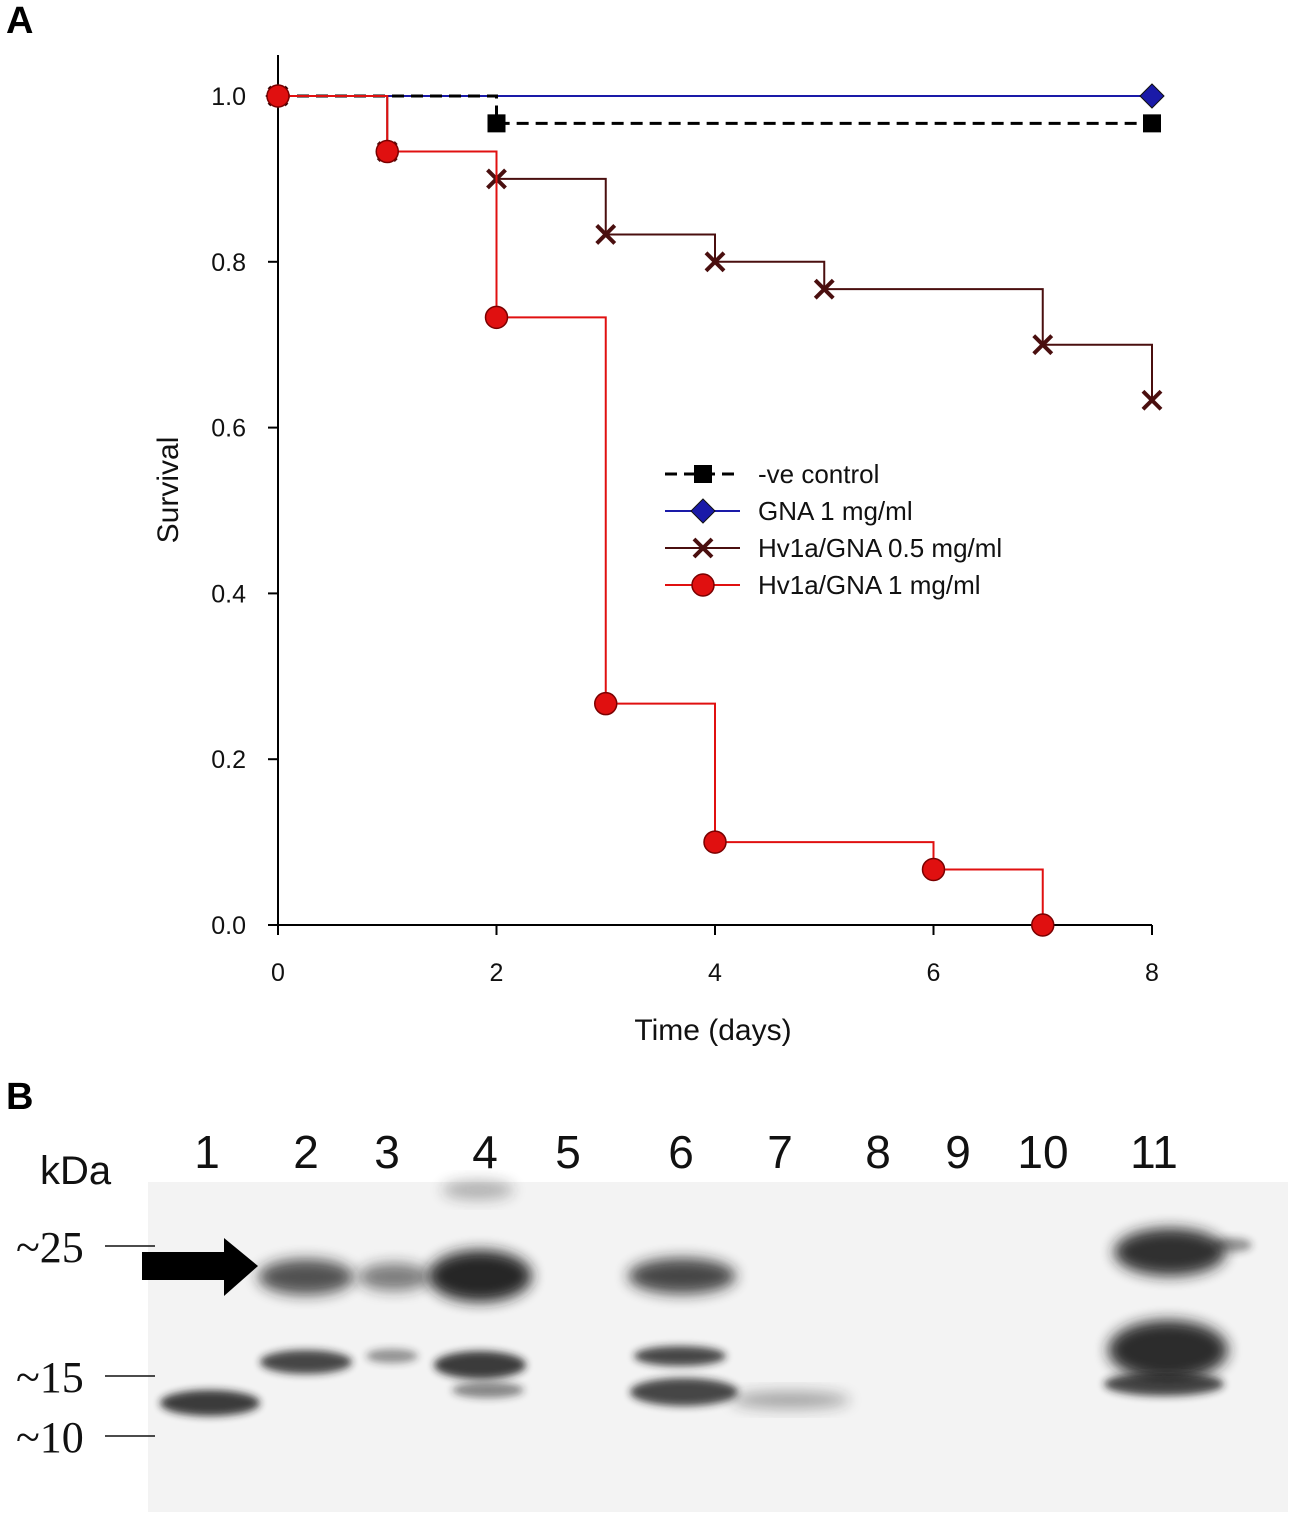 This screenshot has height=1524, width=1300. I want to click on lane-label: 10, so click(1042, 1152).